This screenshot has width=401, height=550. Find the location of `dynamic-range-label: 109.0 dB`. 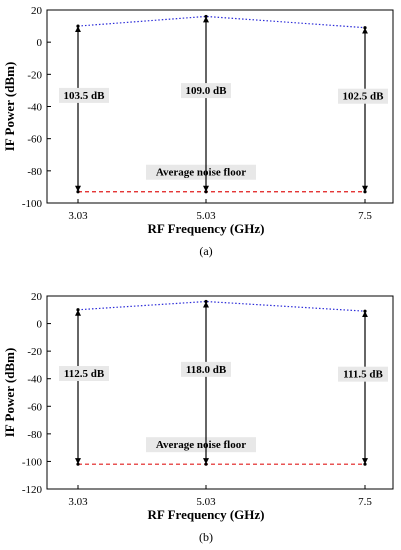

dynamic-range-label: 109.0 dB is located at coordinates (207, 91).